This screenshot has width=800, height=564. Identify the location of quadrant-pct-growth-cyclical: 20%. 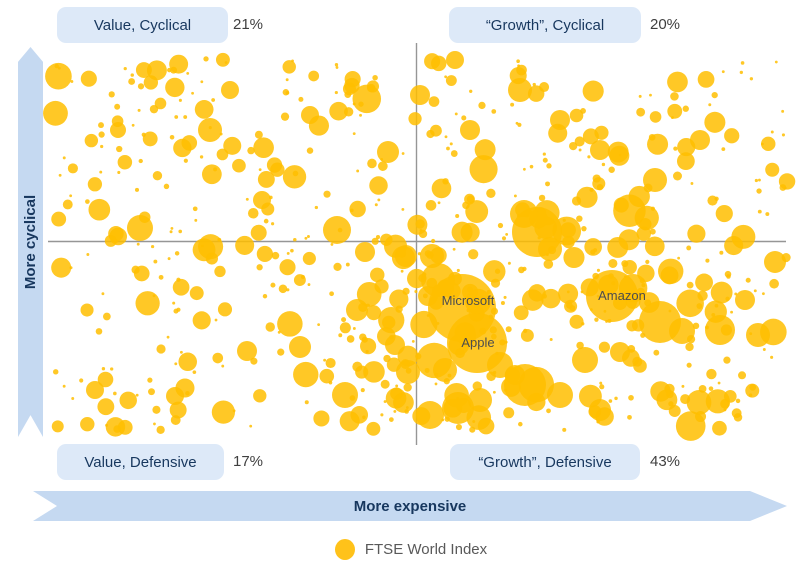
(665, 24).